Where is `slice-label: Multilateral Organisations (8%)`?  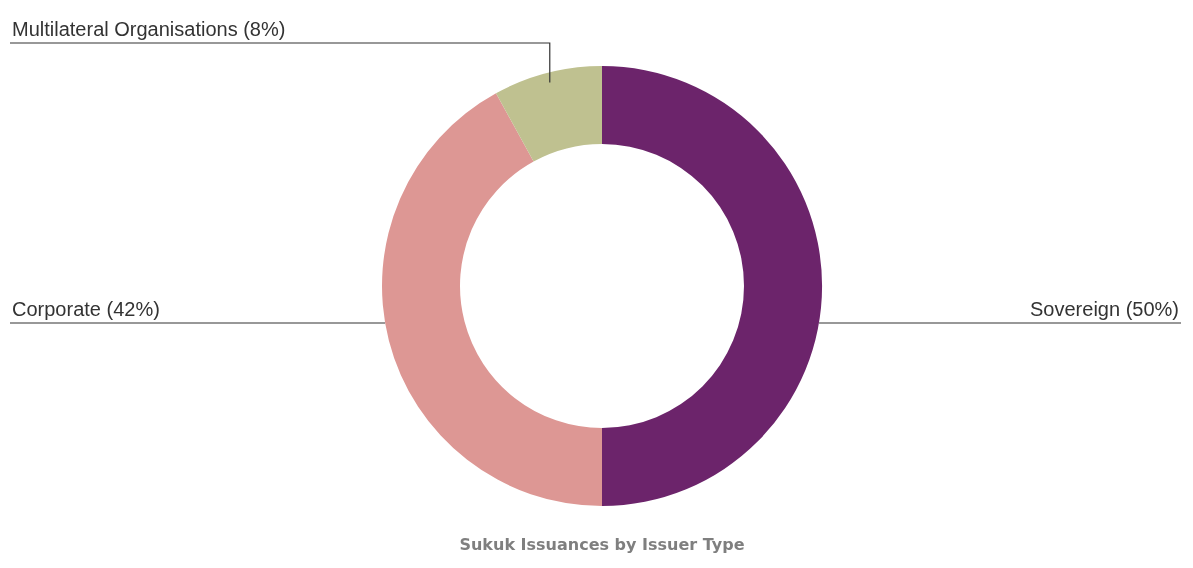 slice-label: Multilateral Organisations (8%) is located at coordinates (149, 29).